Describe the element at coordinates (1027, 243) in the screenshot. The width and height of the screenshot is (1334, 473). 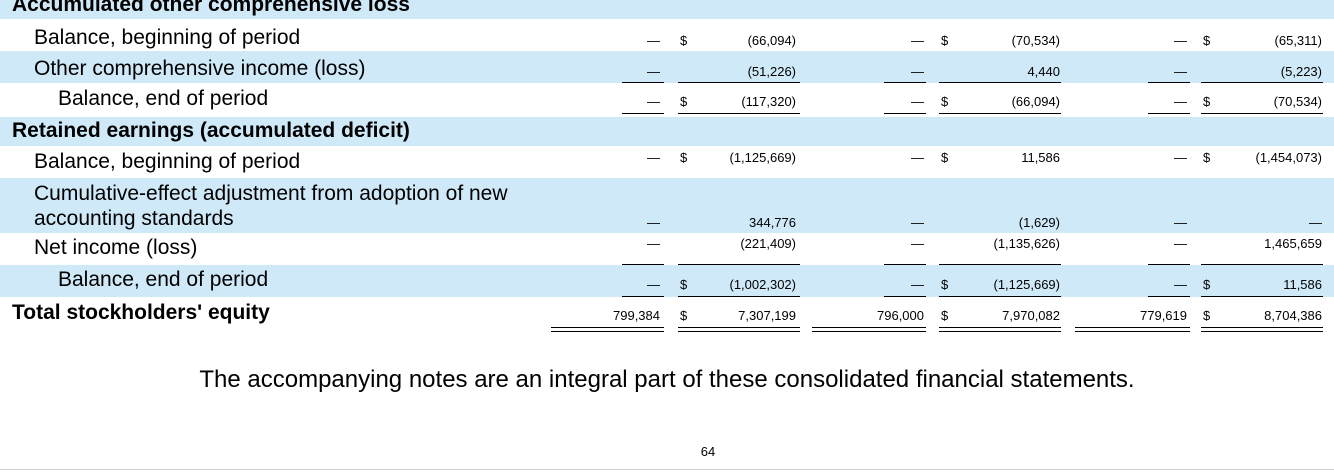
I see `cell-amount: (1,135,626)` at that location.